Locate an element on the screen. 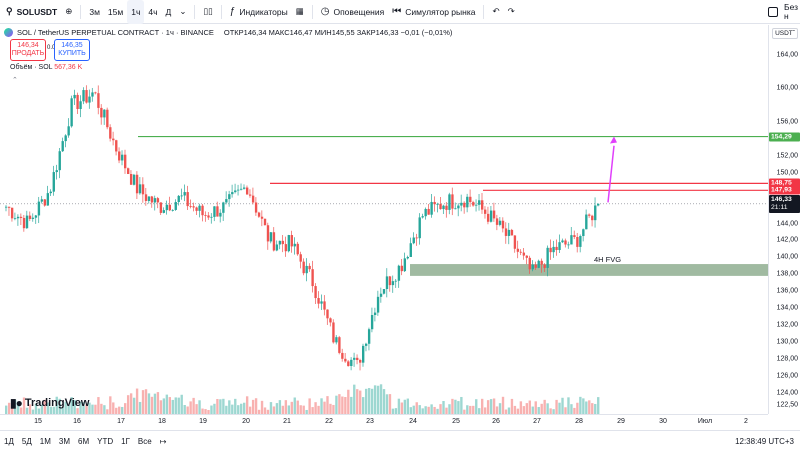 The width and height of the screenshot is (800, 452). symbol-search: ⚲ SOLUSDT is located at coordinates (30, 12).